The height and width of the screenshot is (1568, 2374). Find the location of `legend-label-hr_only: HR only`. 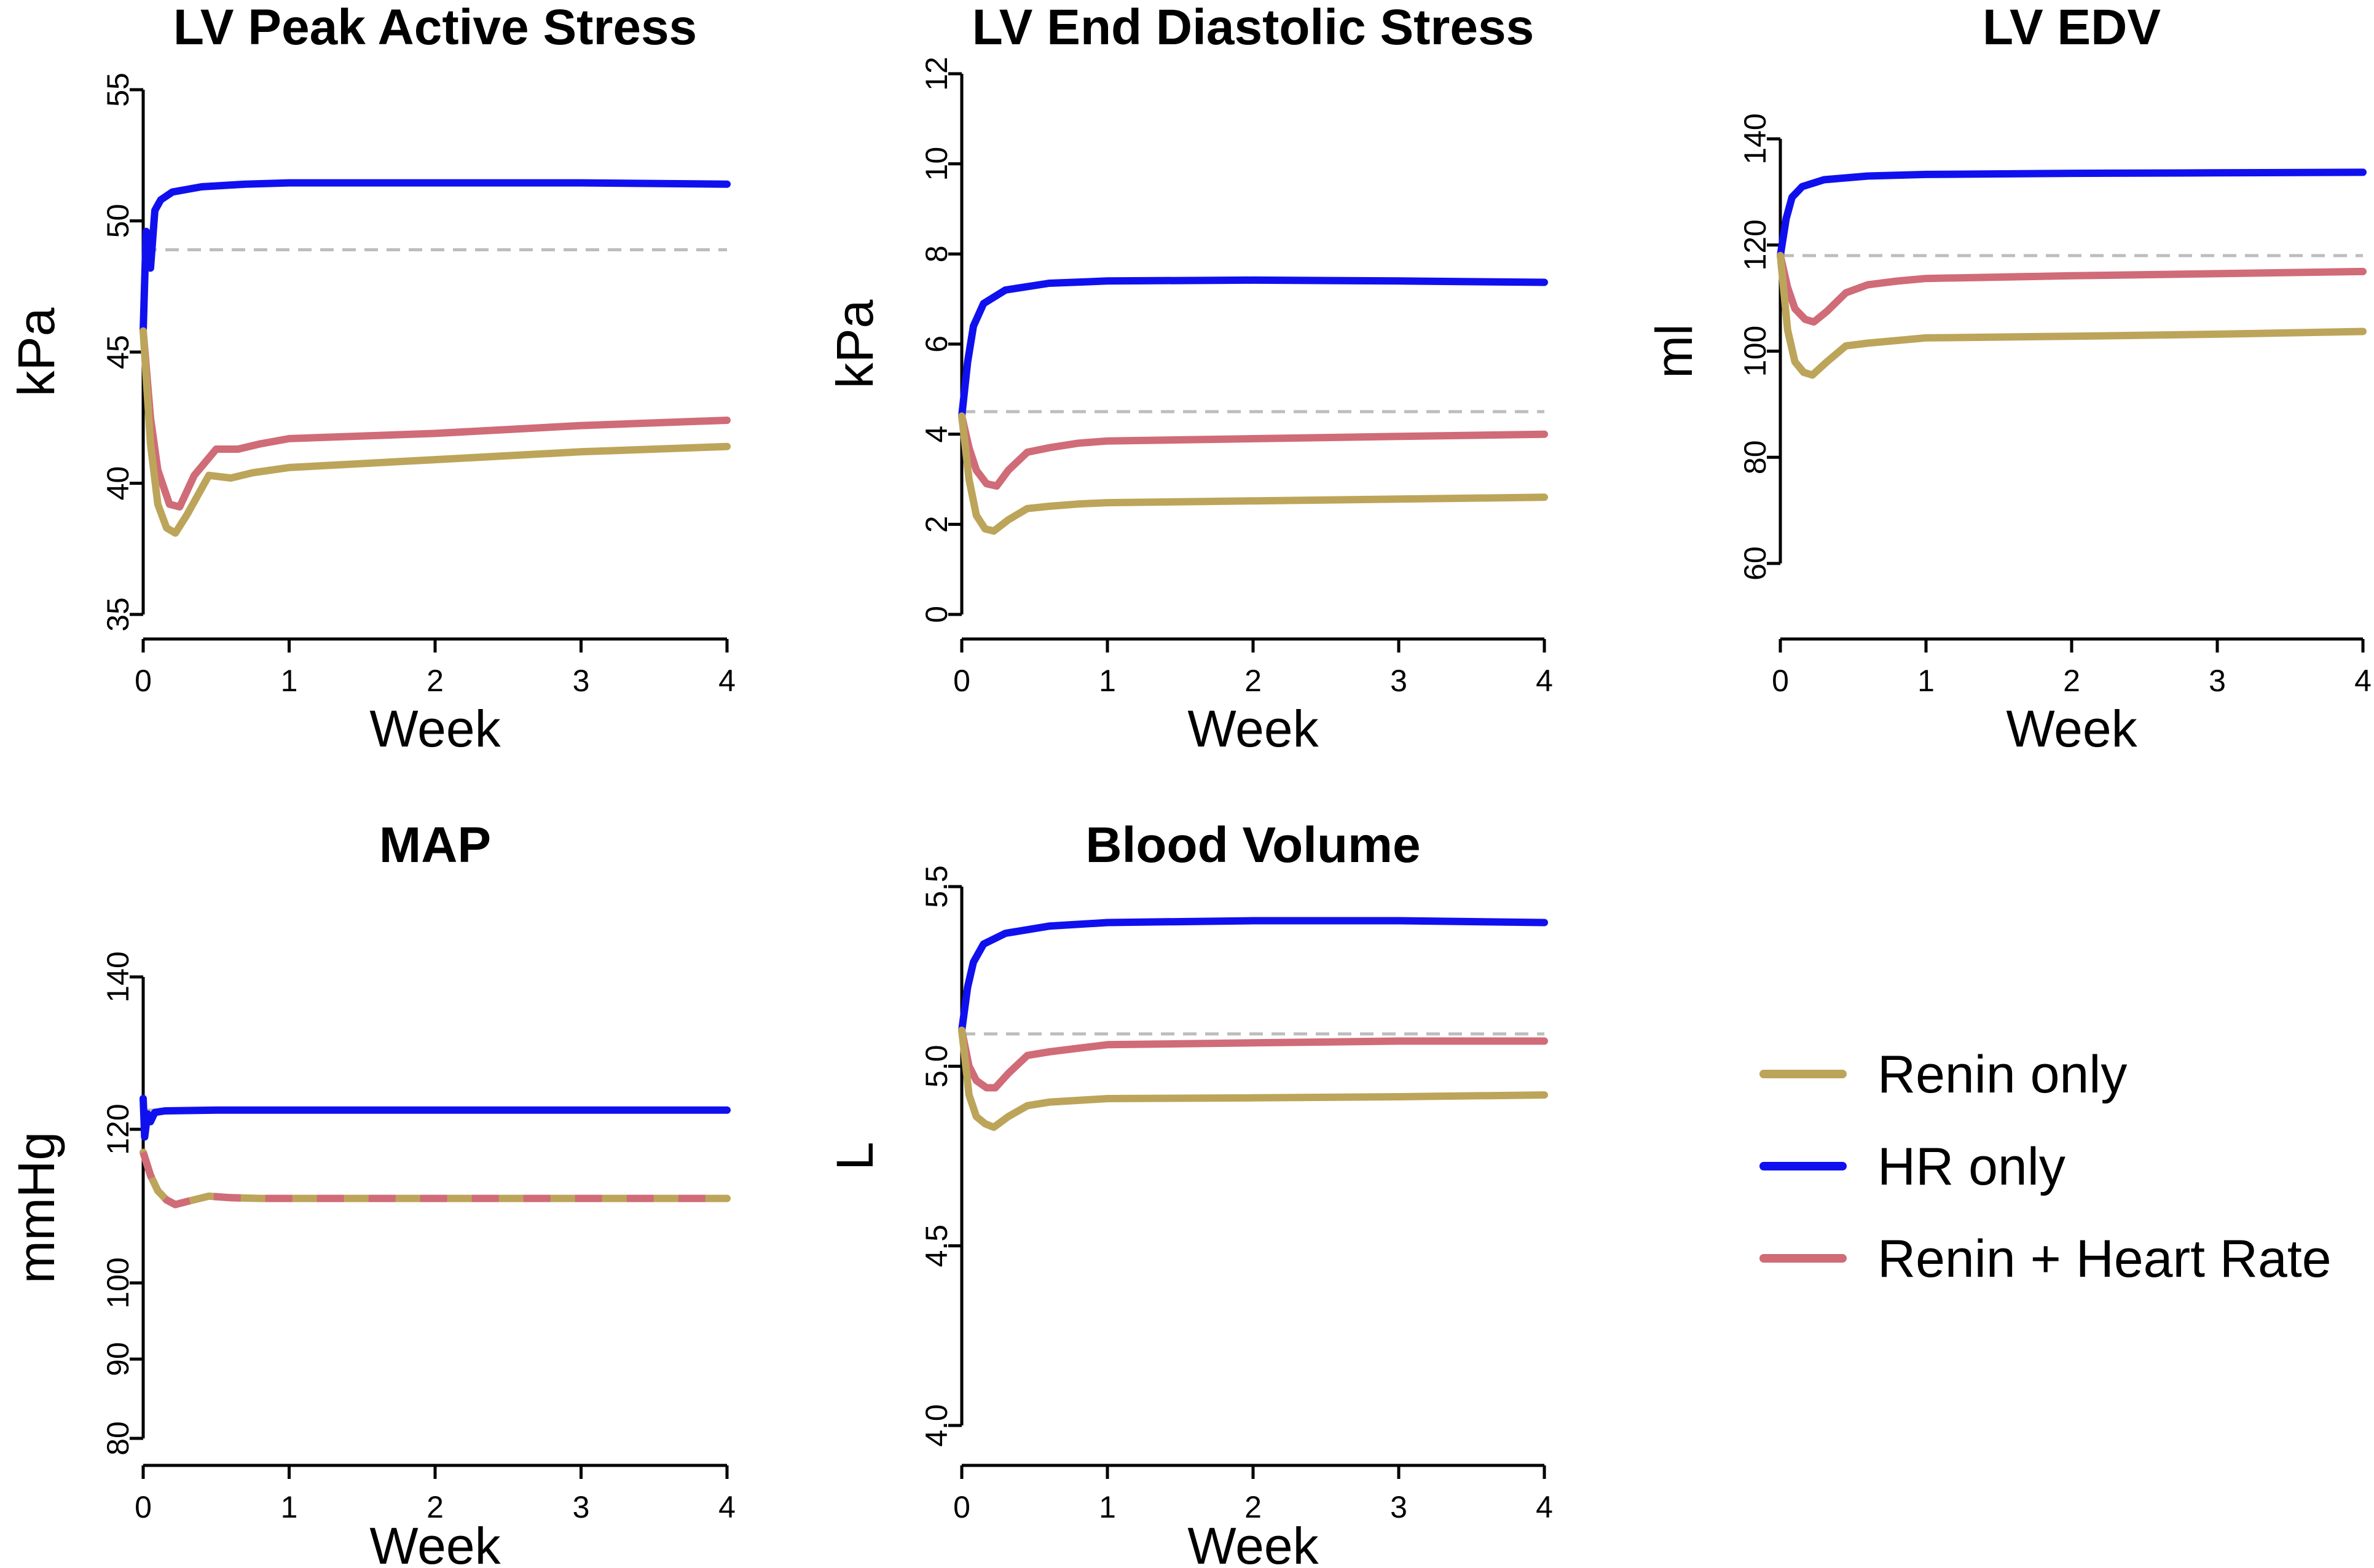

legend-label-hr_only: HR only is located at coordinates (1971, 1166).